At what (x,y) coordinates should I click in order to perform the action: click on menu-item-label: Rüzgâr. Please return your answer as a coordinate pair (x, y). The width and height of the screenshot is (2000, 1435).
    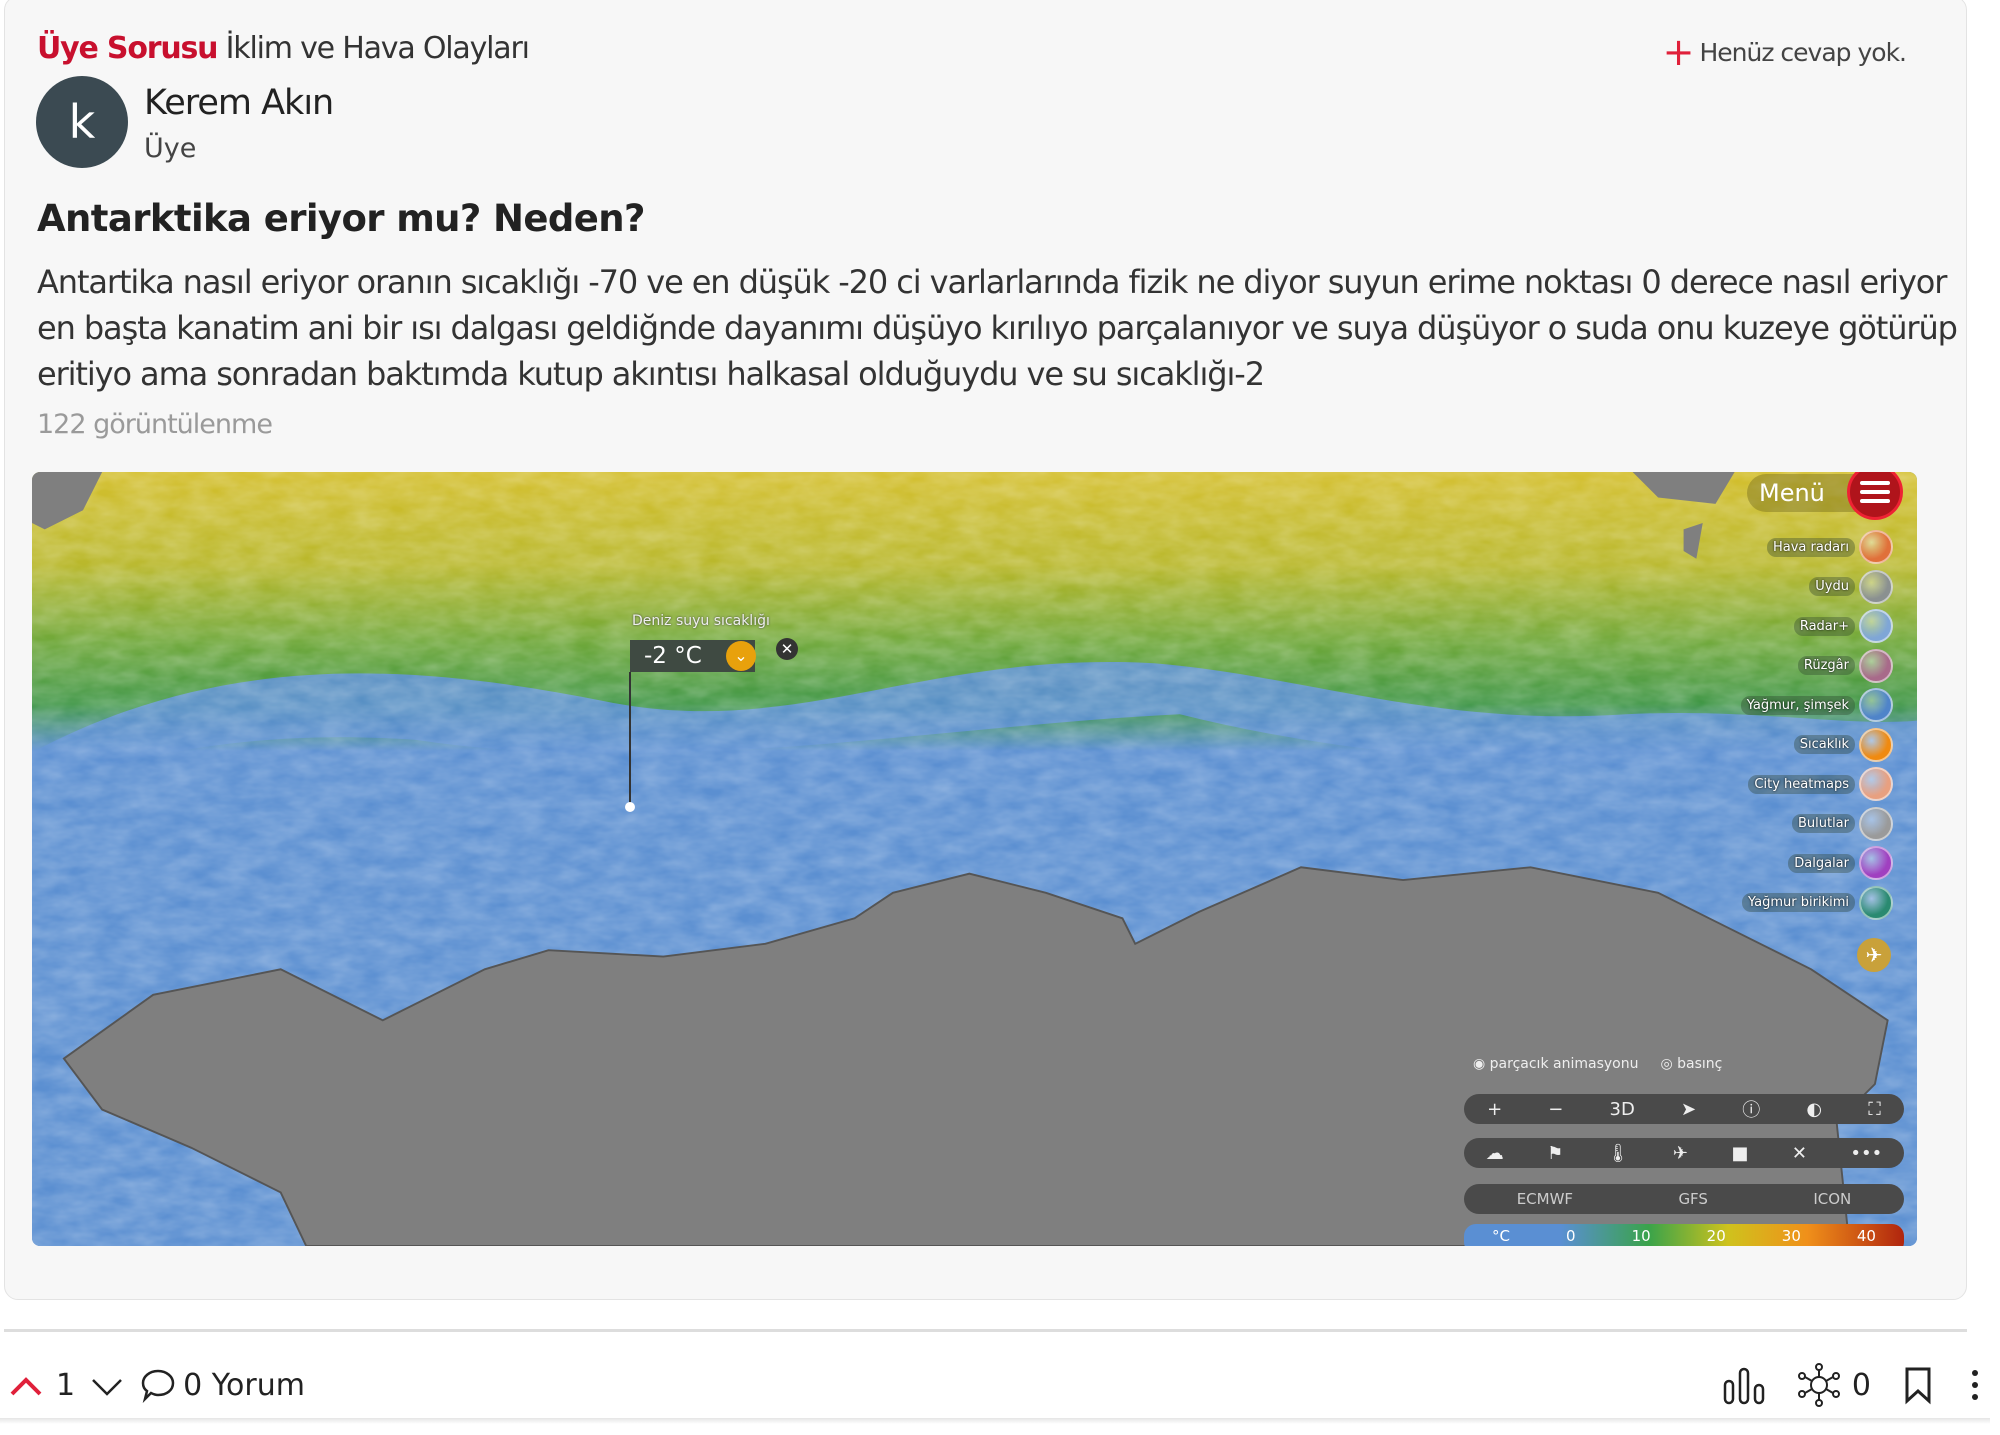
    Looking at the image, I should click on (1826, 665).